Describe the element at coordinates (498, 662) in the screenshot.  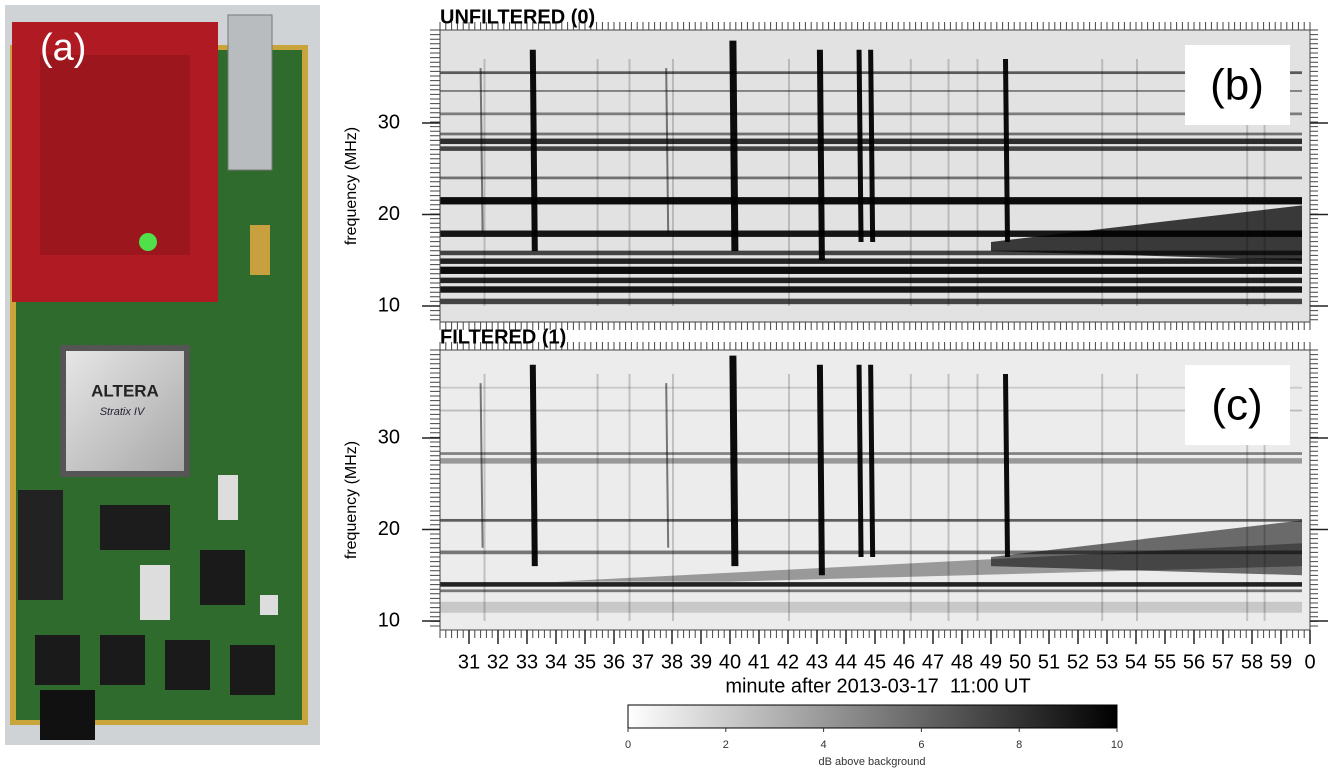
I see `x-tick-label: 32` at that location.